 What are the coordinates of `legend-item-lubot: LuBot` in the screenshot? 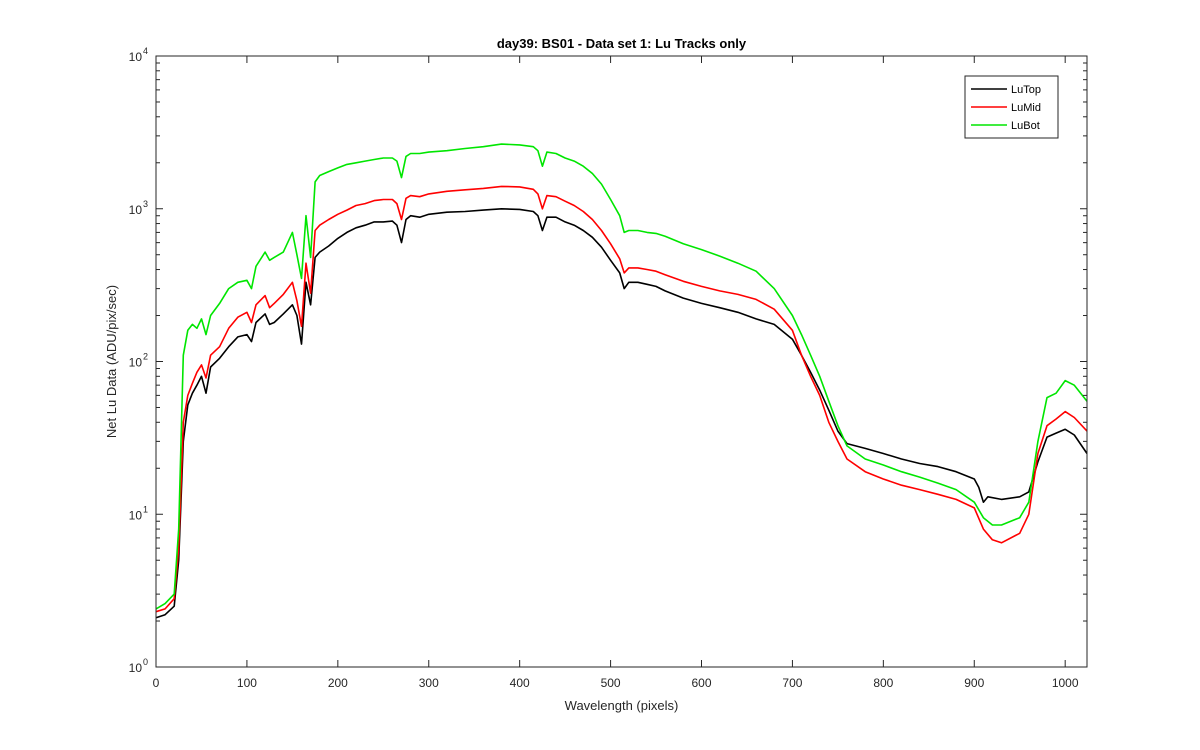 It's located at (1005, 126).